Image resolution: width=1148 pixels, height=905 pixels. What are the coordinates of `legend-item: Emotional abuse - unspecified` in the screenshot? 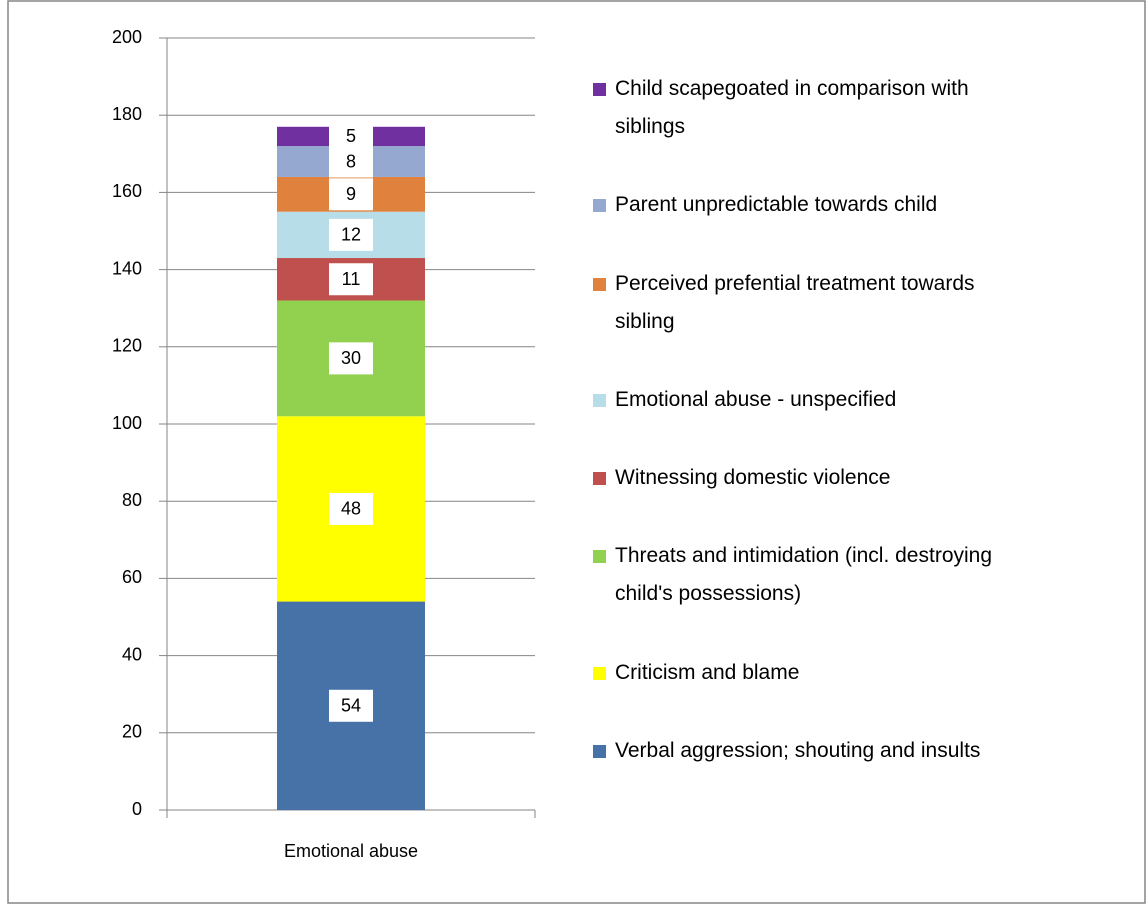 It's located at (863, 400).